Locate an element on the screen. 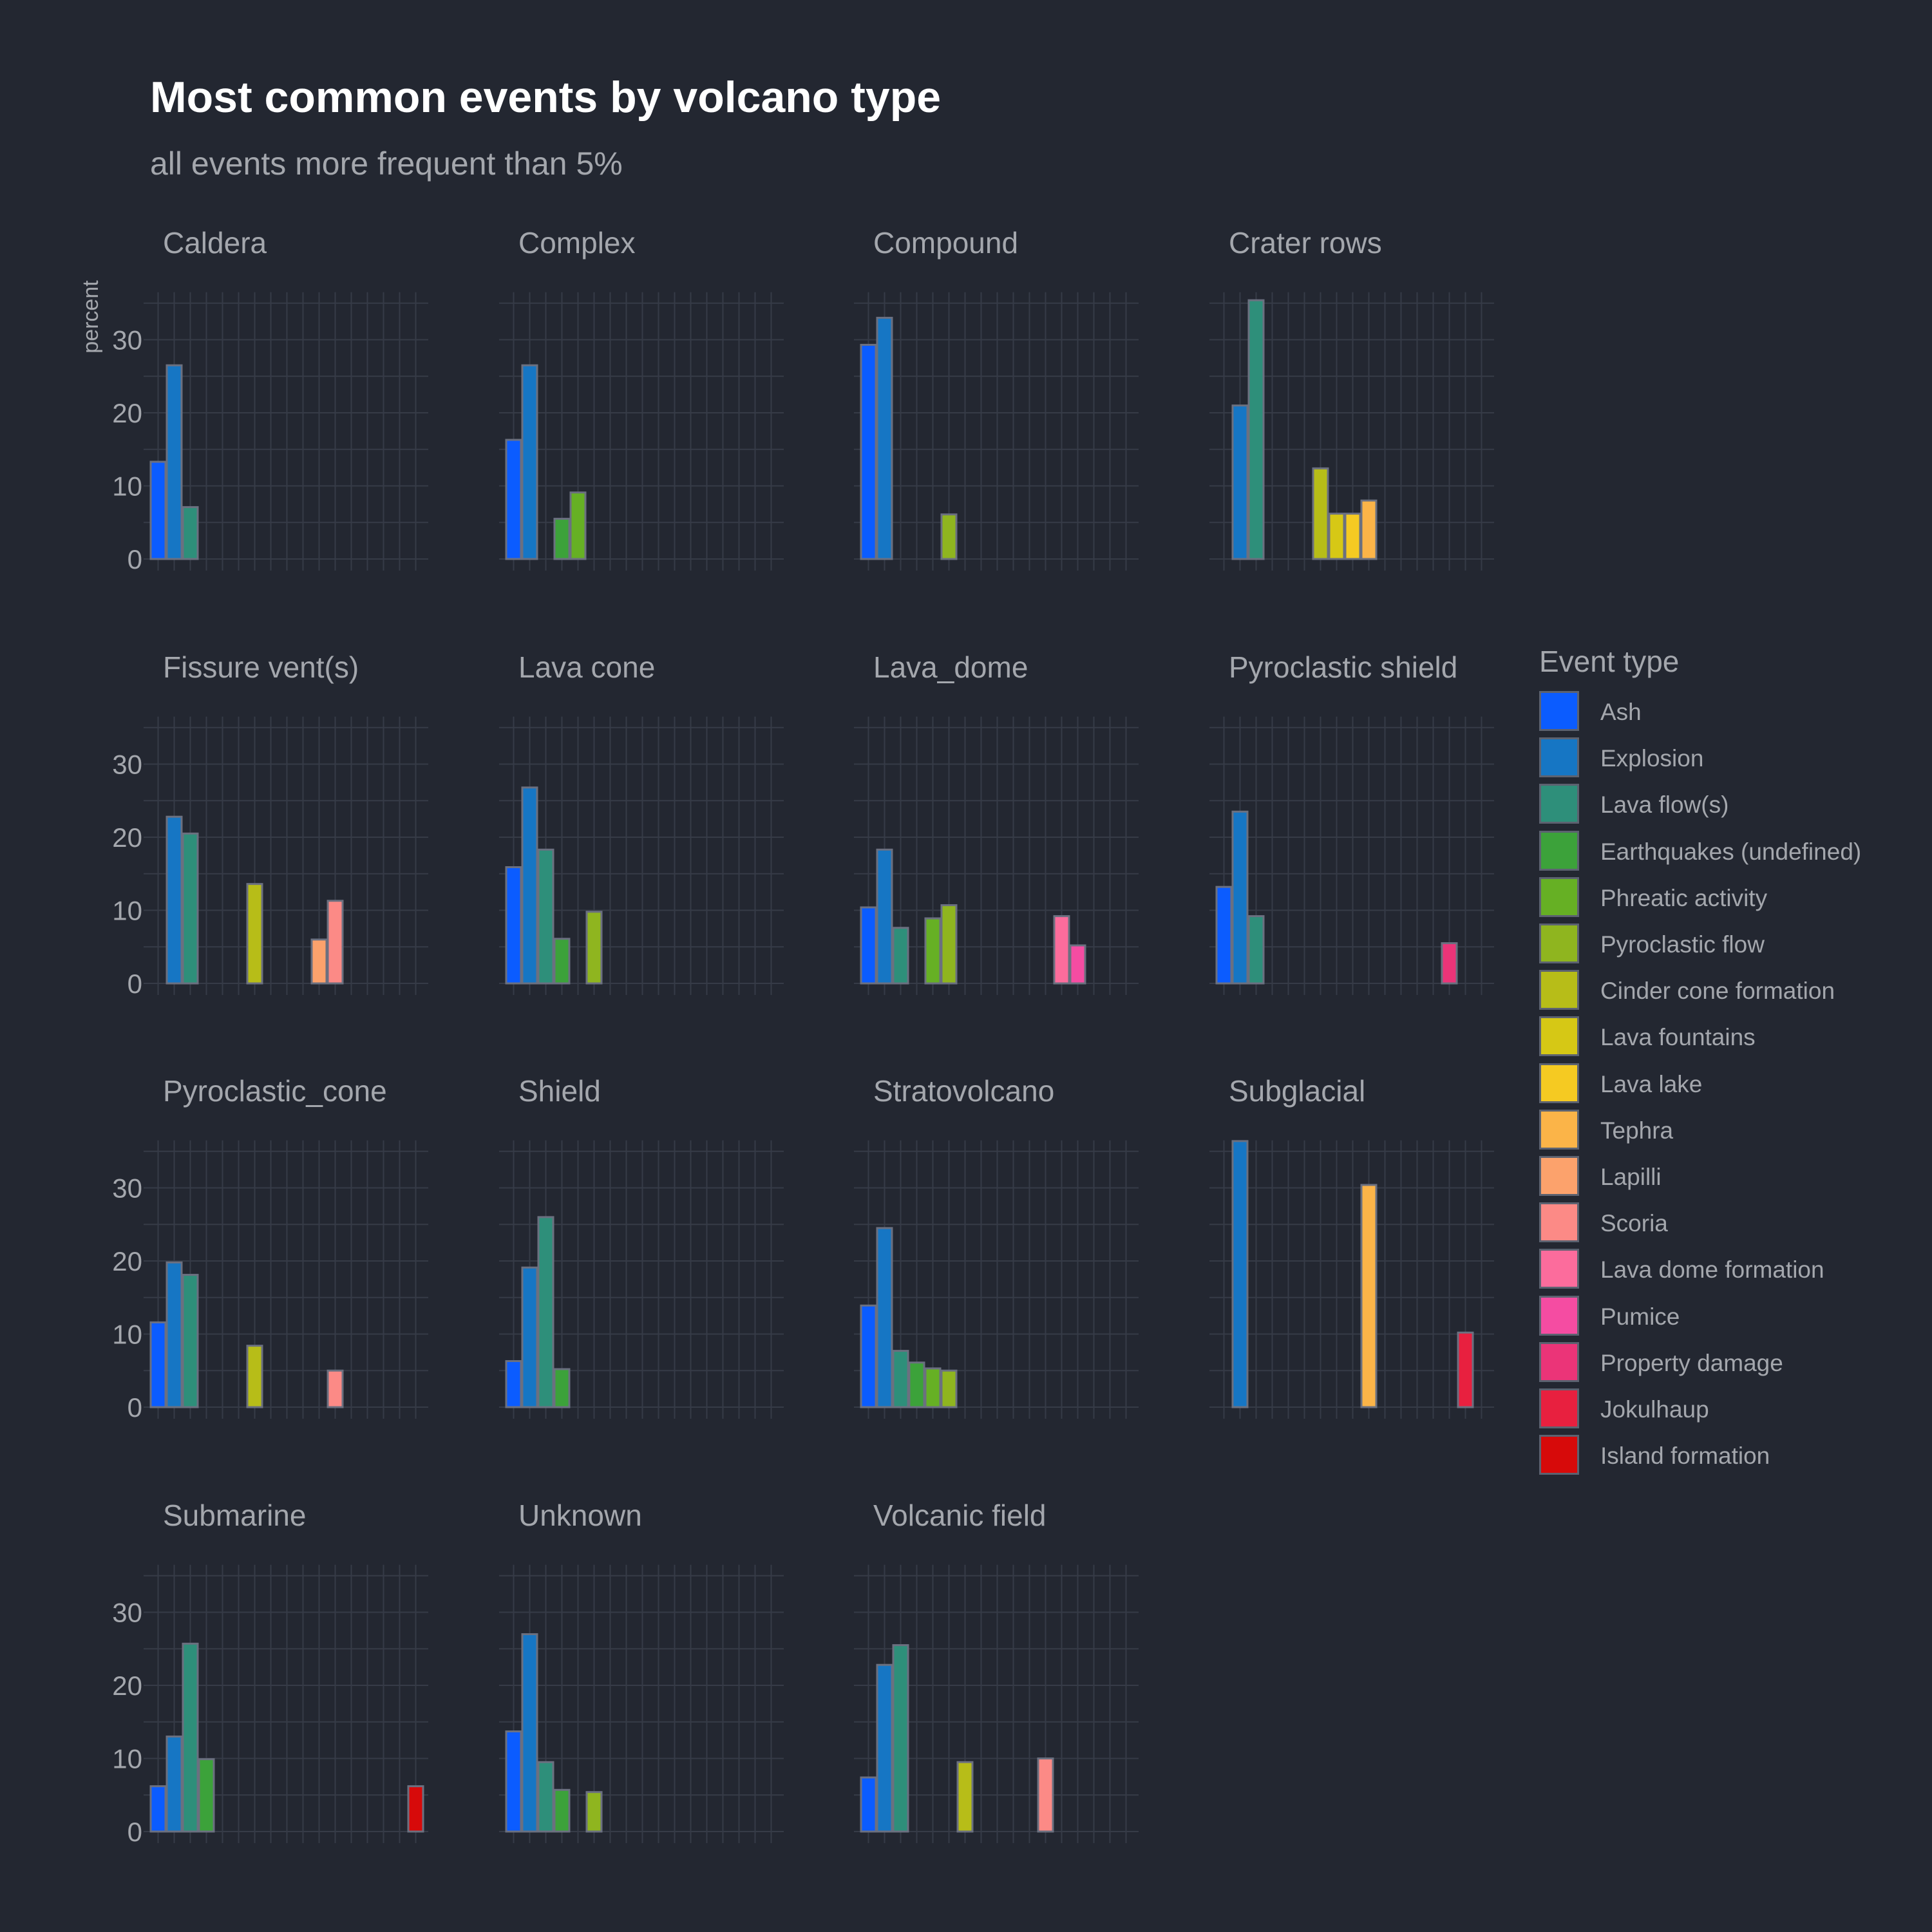  legend-item-lava-flow-s: Lava flow(s) is located at coordinates (1719, 805).